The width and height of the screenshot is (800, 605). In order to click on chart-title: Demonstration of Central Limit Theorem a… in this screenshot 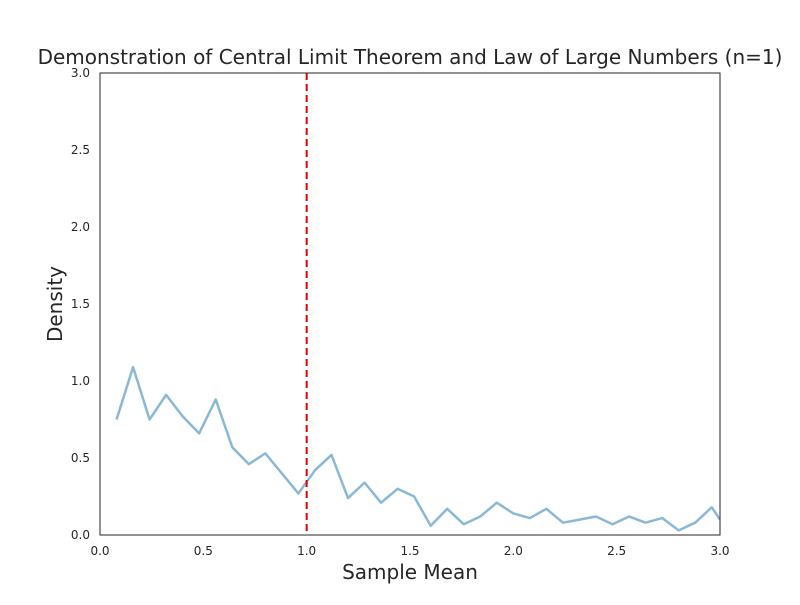, I will do `click(410, 57)`.